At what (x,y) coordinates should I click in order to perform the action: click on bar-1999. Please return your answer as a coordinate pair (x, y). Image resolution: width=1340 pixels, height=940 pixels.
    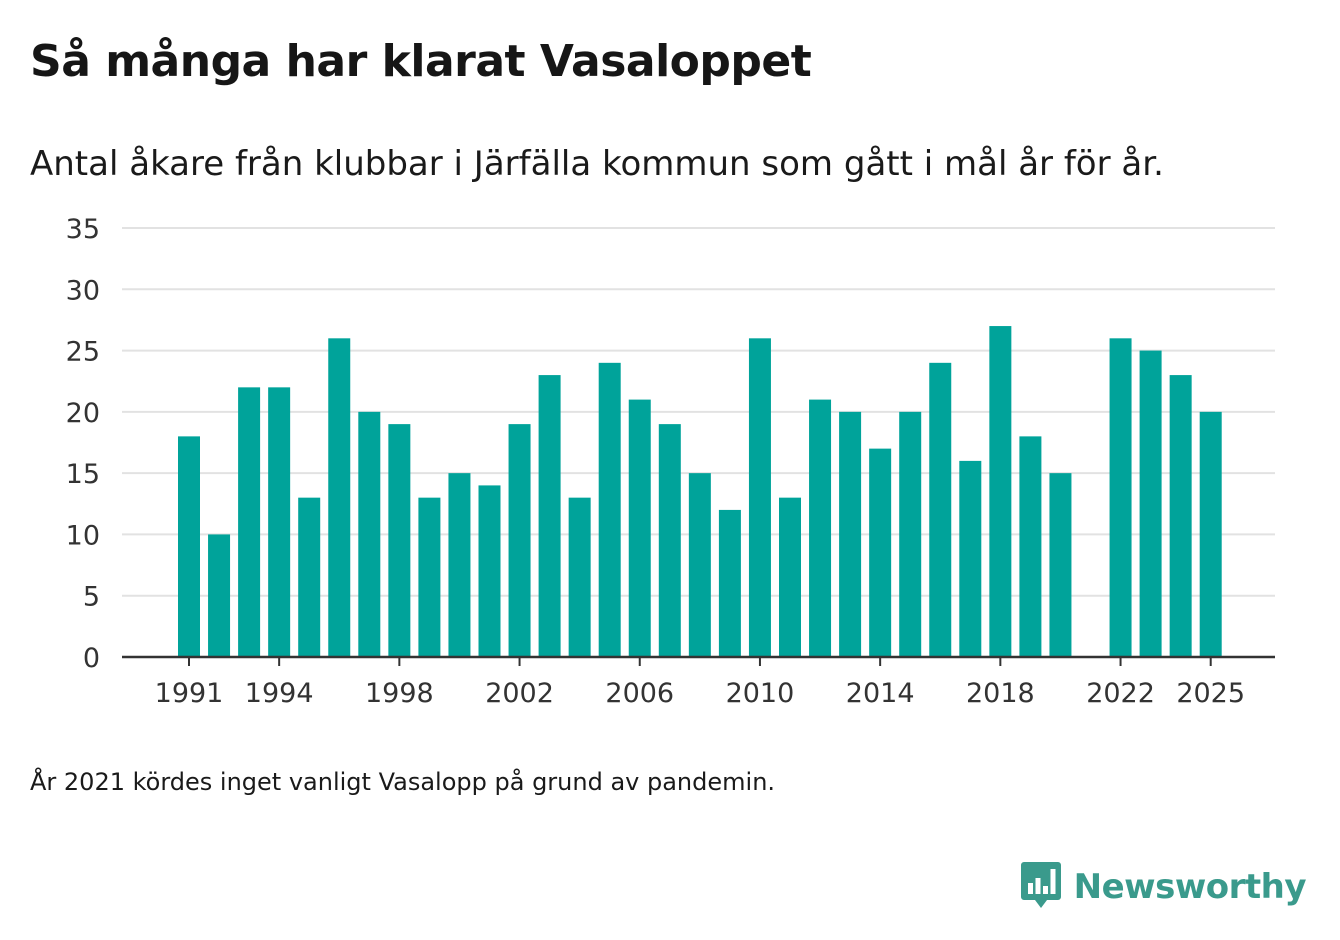
    Looking at the image, I should click on (429, 577).